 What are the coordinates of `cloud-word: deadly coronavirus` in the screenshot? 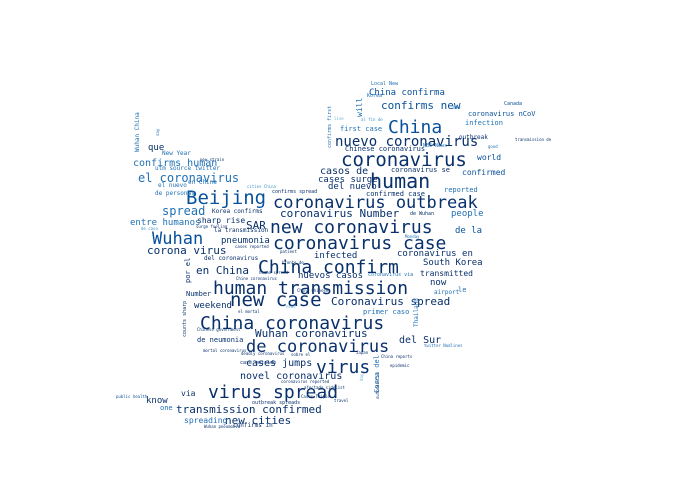 It's located at (263, 353).